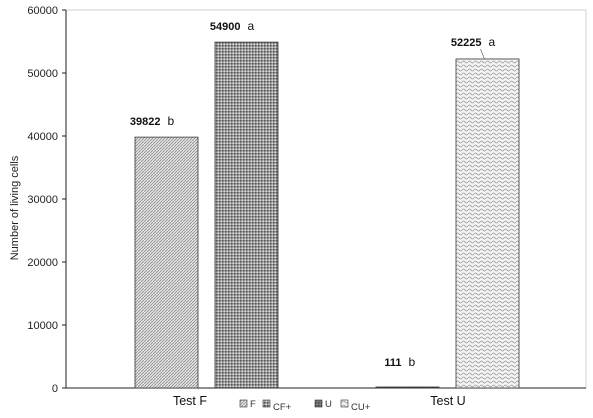 The image size is (593, 418). I want to click on group-labels: Test F Test U, so click(319, 401).